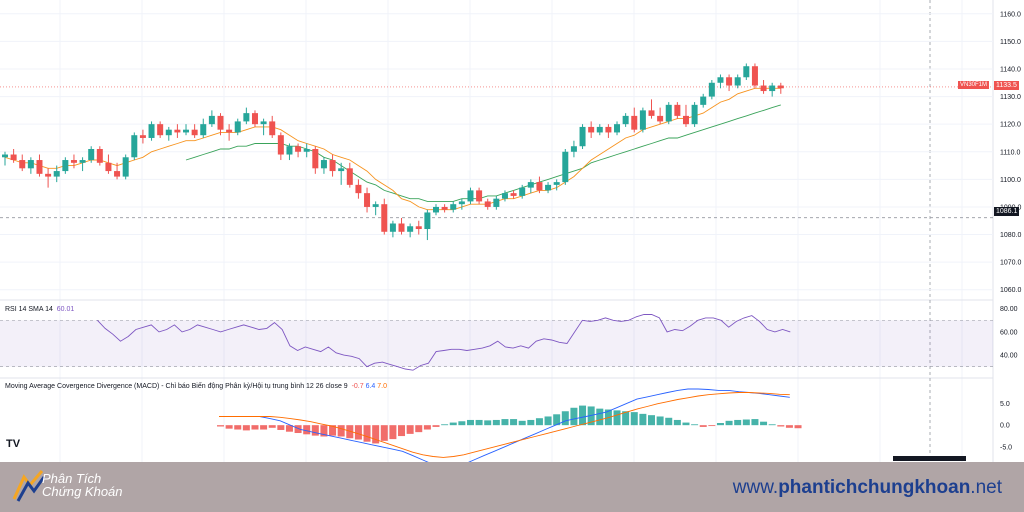 This screenshot has height=512, width=1024. Describe the element at coordinates (39, 309) in the screenshot. I see `rsi-title: RSI 14 SMA 14 60.01` at that location.